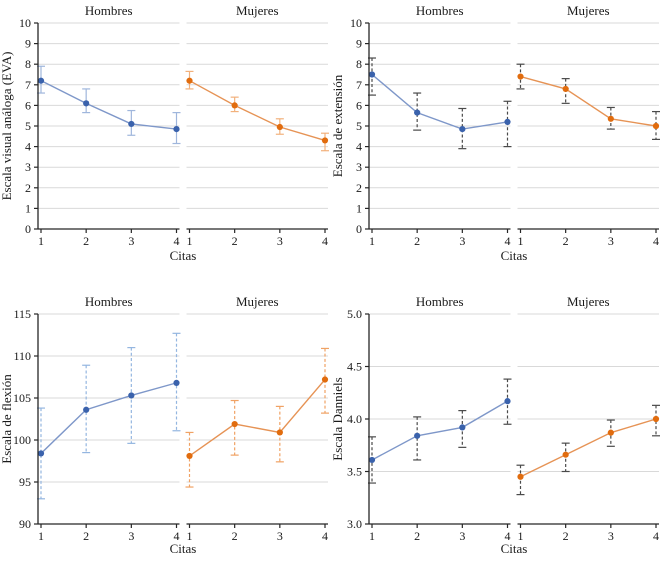  I want to click on y-axis-label: Escala Danniels, so click(338, 418).